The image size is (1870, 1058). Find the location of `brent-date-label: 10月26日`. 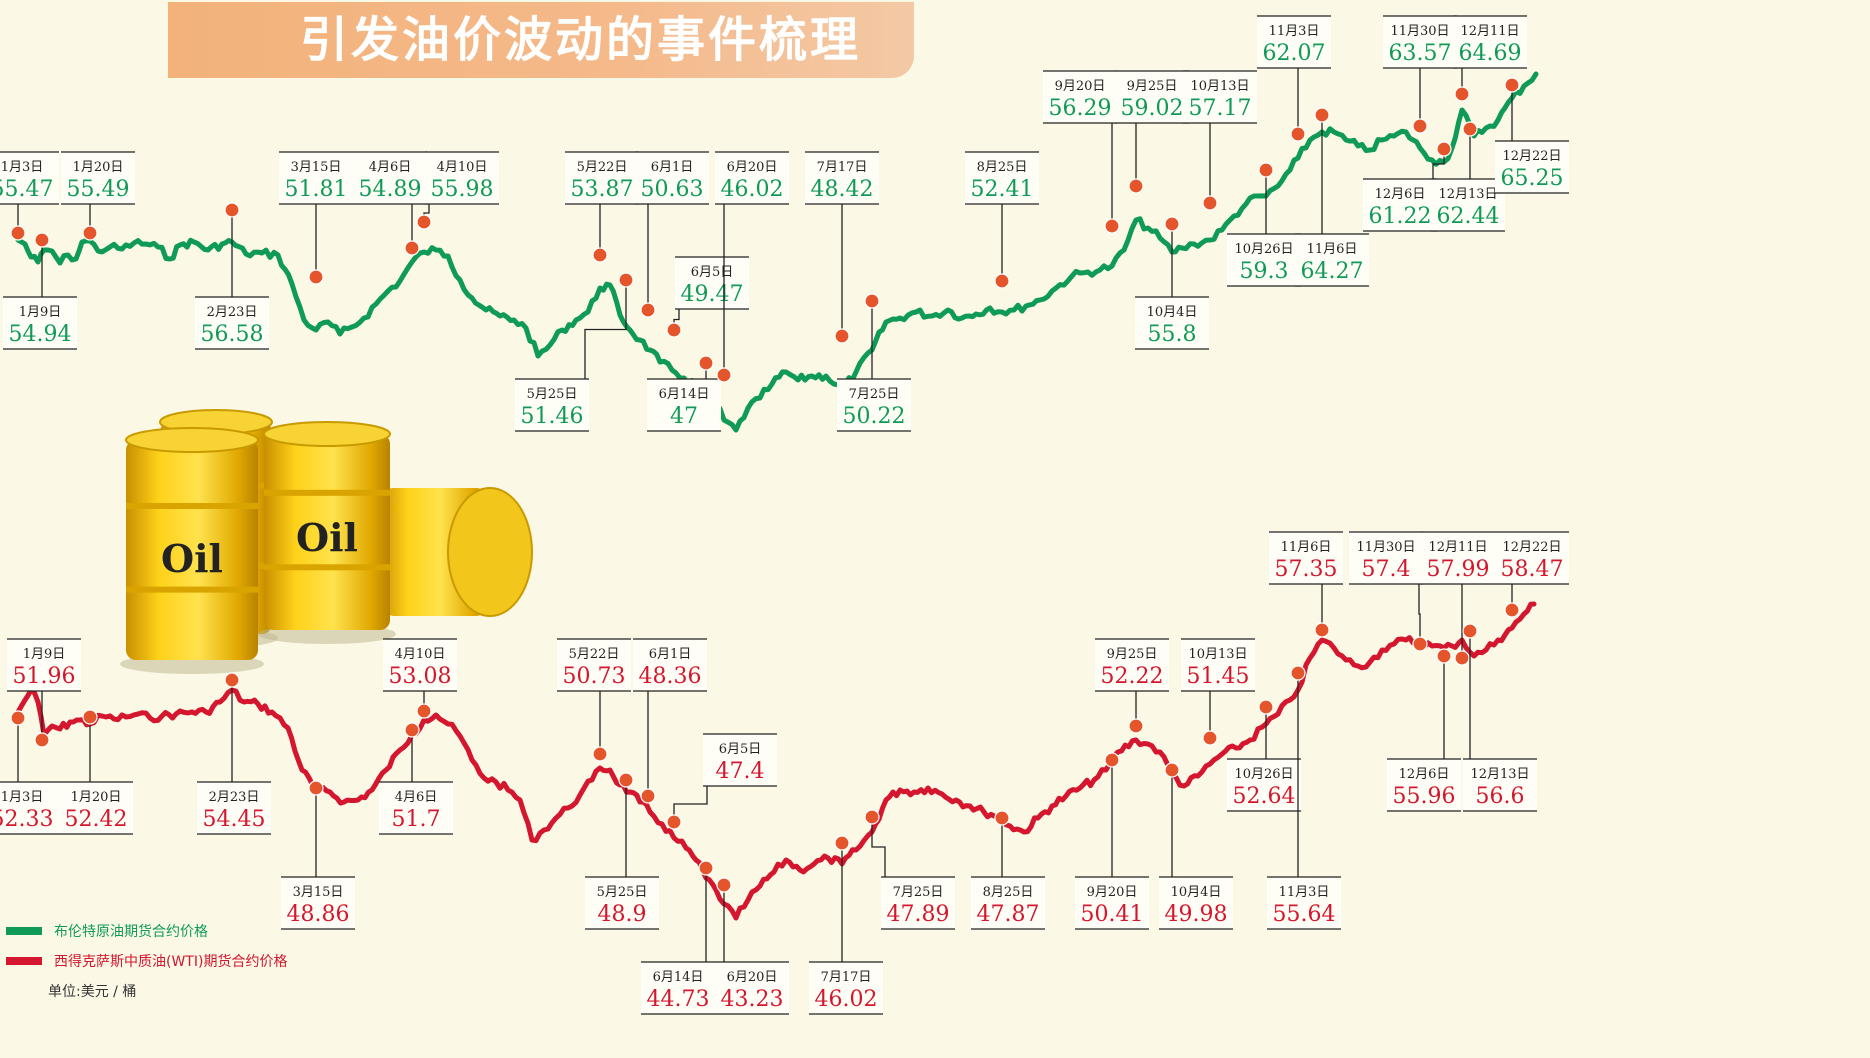

brent-date-label: 10月26日 is located at coordinates (1263, 249).